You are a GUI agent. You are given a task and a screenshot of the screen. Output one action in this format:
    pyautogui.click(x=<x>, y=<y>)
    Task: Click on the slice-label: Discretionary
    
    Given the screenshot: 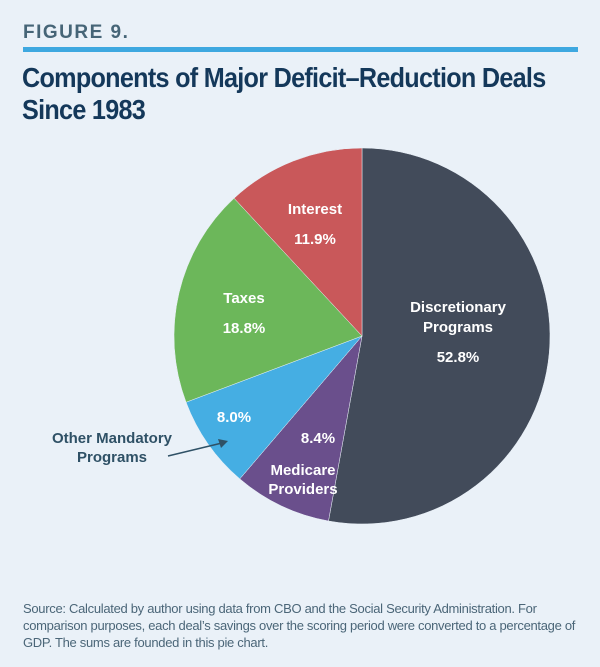 What is the action you would take?
    pyautogui.click(x=458, y=307)
    